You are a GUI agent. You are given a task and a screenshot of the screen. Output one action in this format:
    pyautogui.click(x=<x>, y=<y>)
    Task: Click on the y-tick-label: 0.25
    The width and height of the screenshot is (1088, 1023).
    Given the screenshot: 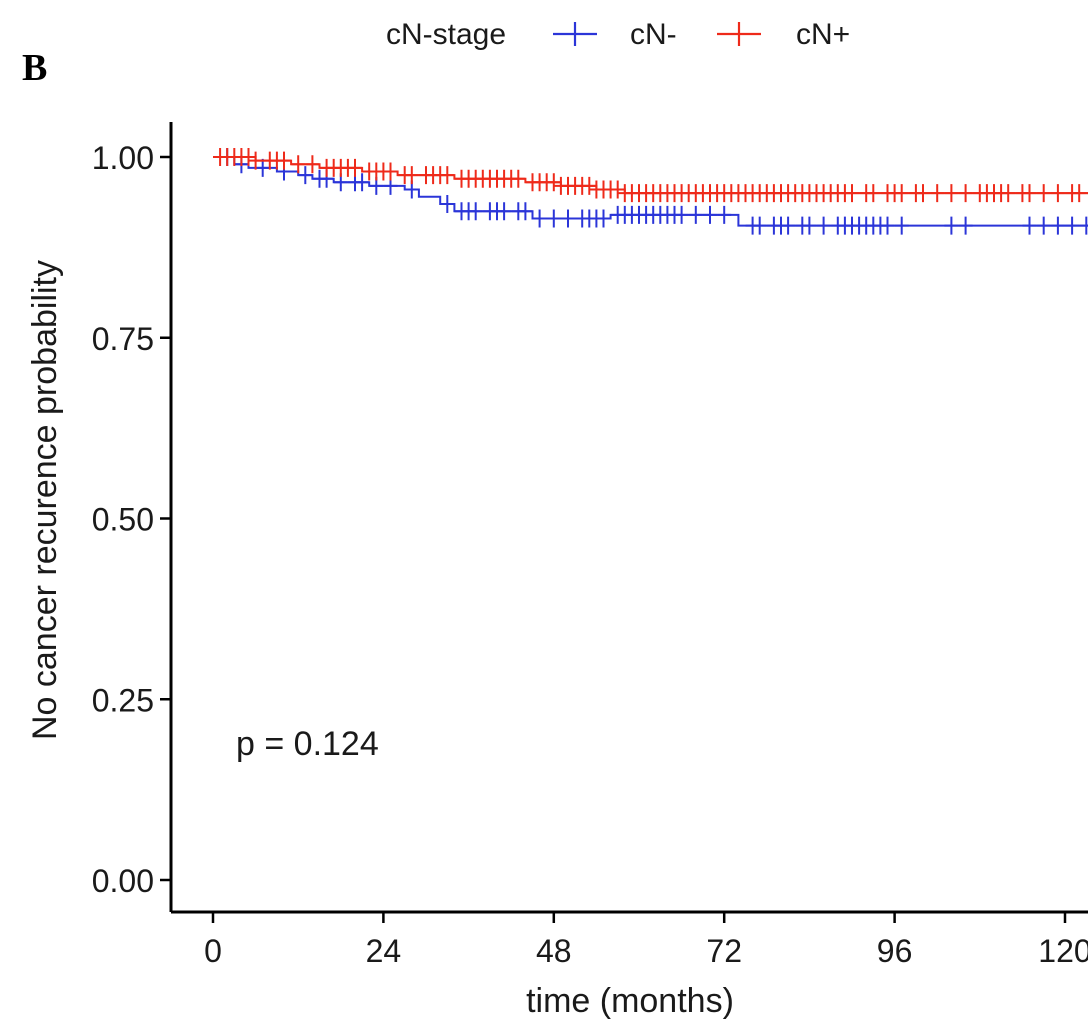 What is the action you would take?
    pyautogui.click(x=123, y=700)
    